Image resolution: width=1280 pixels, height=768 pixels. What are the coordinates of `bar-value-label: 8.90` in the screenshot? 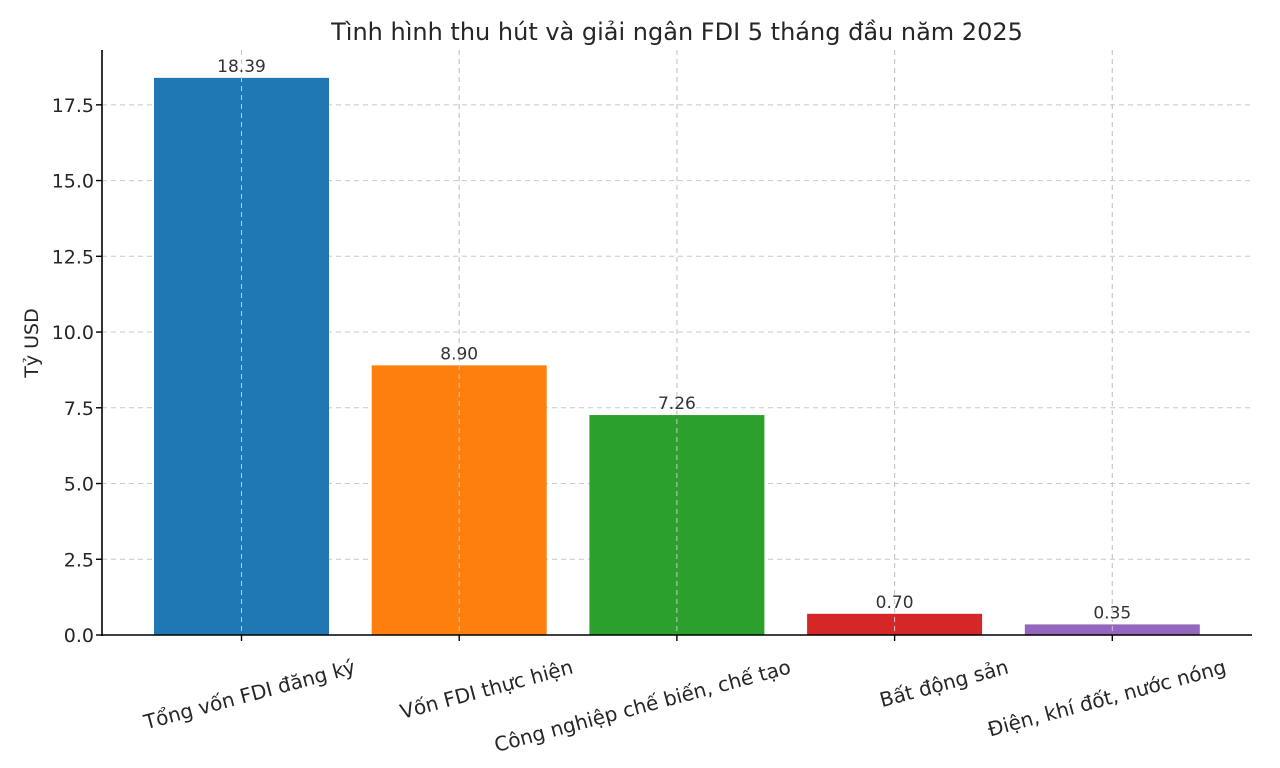 It's located at (459, 354).